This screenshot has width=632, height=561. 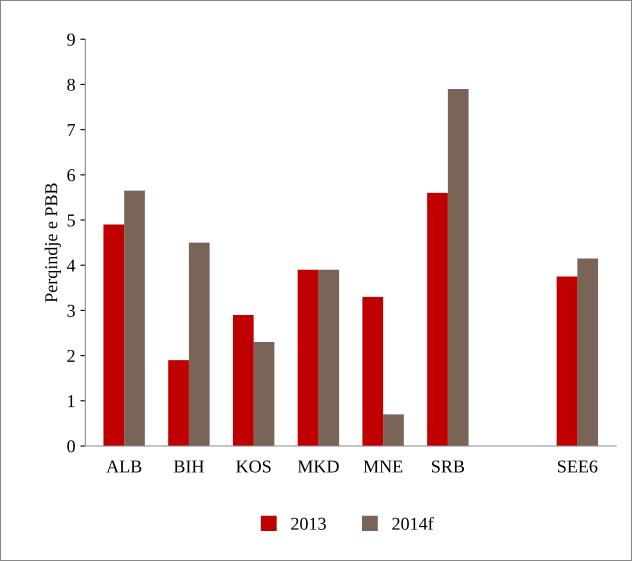 I want to click on legend-label: 2014f, so click(x=413, y=523).